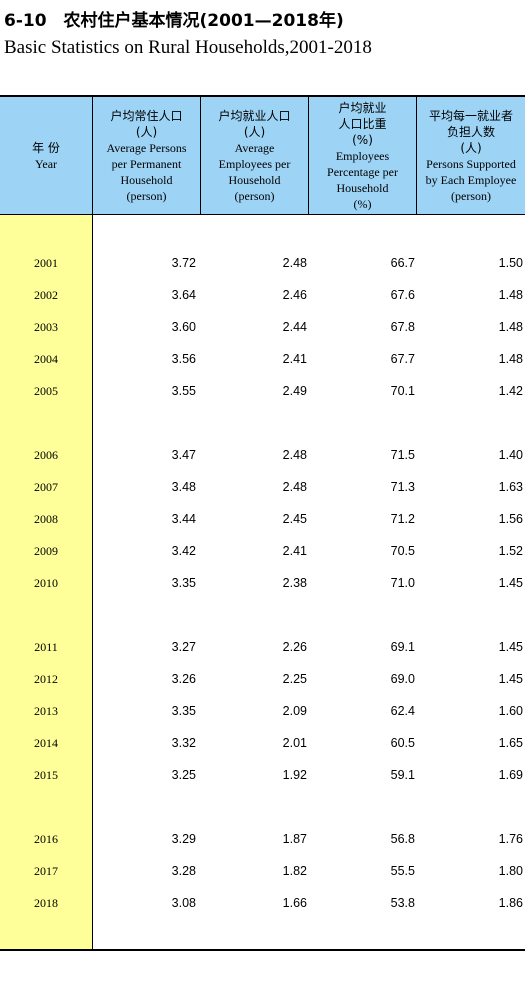 This screenshot has width=525, height=983. I want to click on table-row: 2001 3.72 2.48 66.7 1.50, so click(262, 263).